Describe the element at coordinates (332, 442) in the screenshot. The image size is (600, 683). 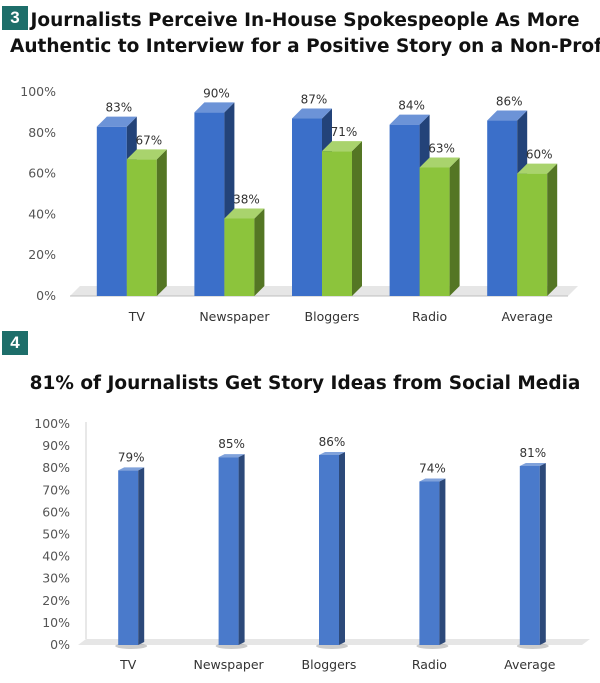
I see `chart-4-data-label: 86%` at that location.